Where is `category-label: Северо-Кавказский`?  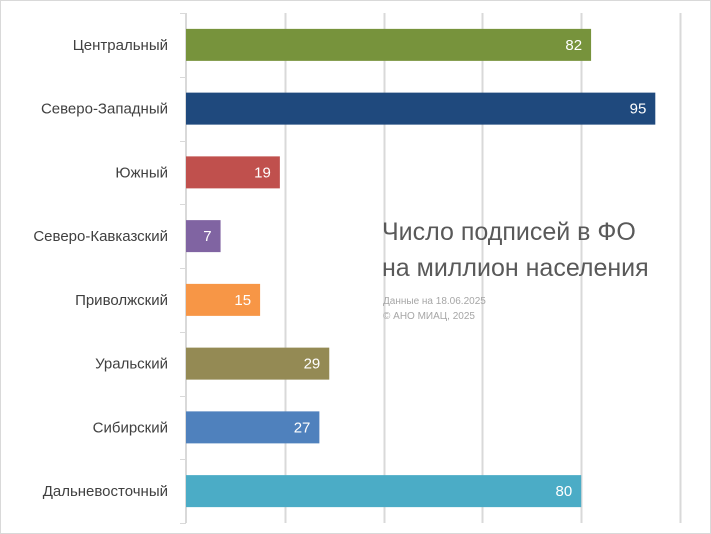
category-label: Северо-Кавказский is located at coordinates (100, 236).